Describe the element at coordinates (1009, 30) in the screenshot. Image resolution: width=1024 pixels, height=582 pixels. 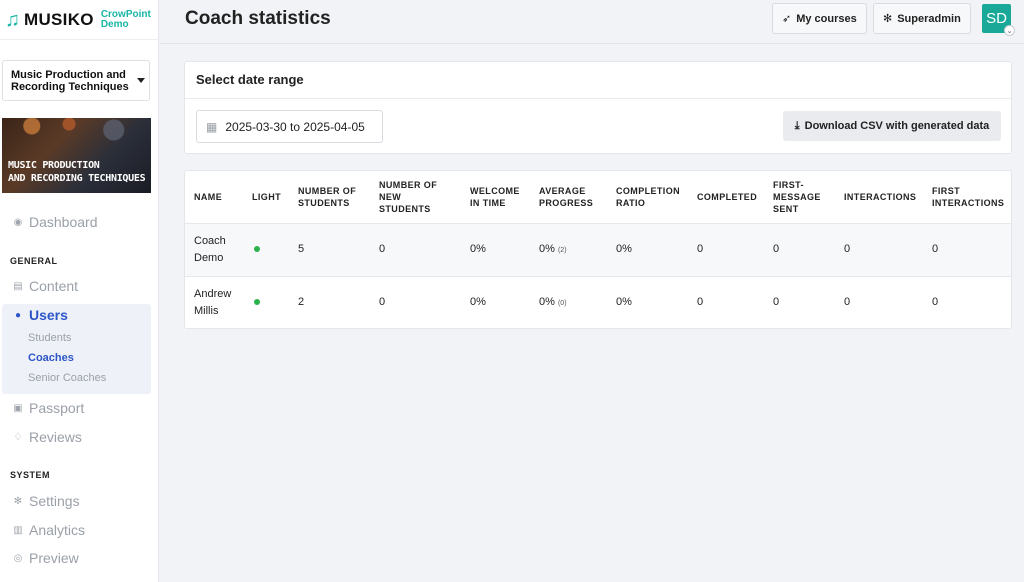
I see `chevron-down-icon: ⌄` at that location.